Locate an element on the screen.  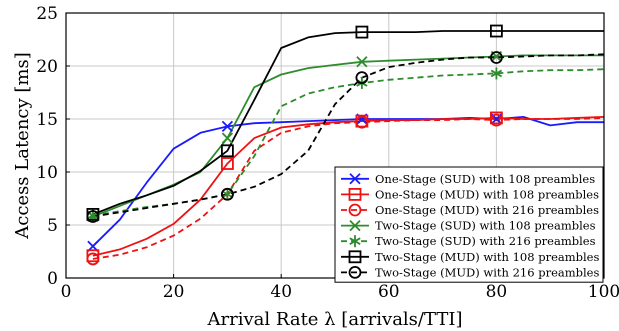
y-tick-label: 25 is located at coordinates (47, 14).